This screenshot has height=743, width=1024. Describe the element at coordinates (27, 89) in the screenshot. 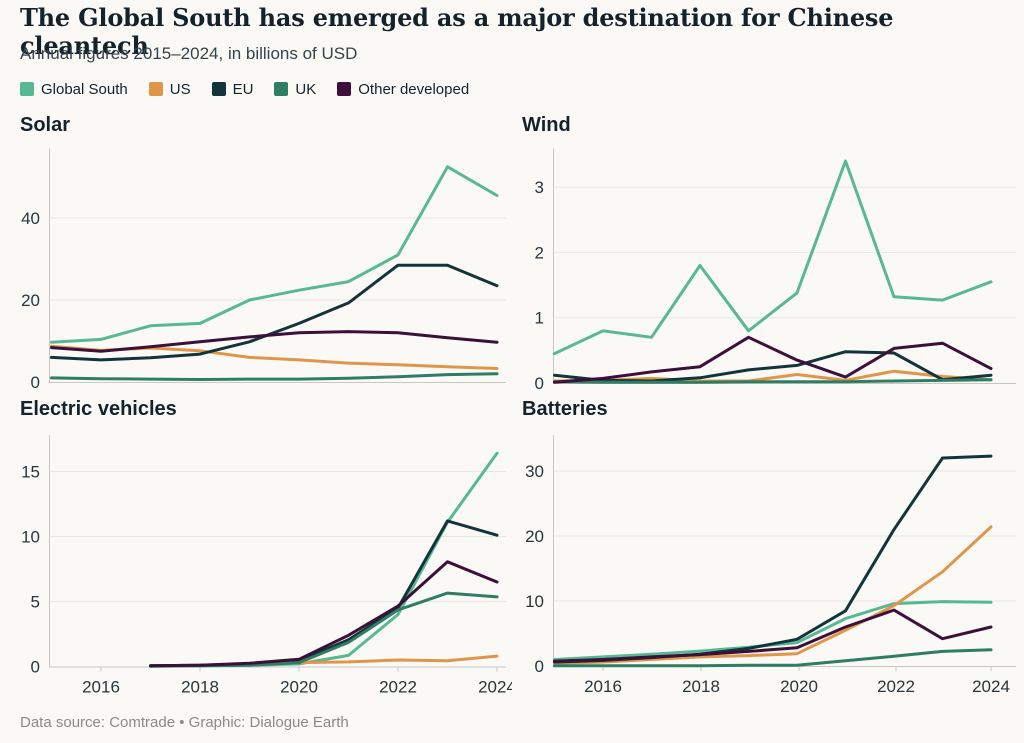

I see `legend-swatch-global_south` at that location.